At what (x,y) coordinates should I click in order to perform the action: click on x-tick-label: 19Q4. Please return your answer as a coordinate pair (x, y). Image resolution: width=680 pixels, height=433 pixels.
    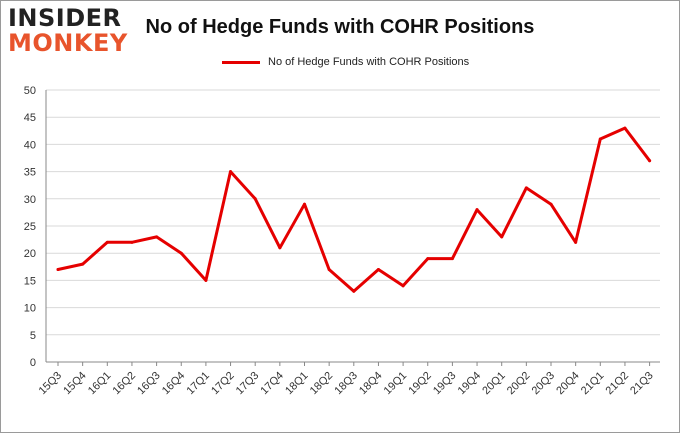
    Looking at the image, I should click on (470, 384).